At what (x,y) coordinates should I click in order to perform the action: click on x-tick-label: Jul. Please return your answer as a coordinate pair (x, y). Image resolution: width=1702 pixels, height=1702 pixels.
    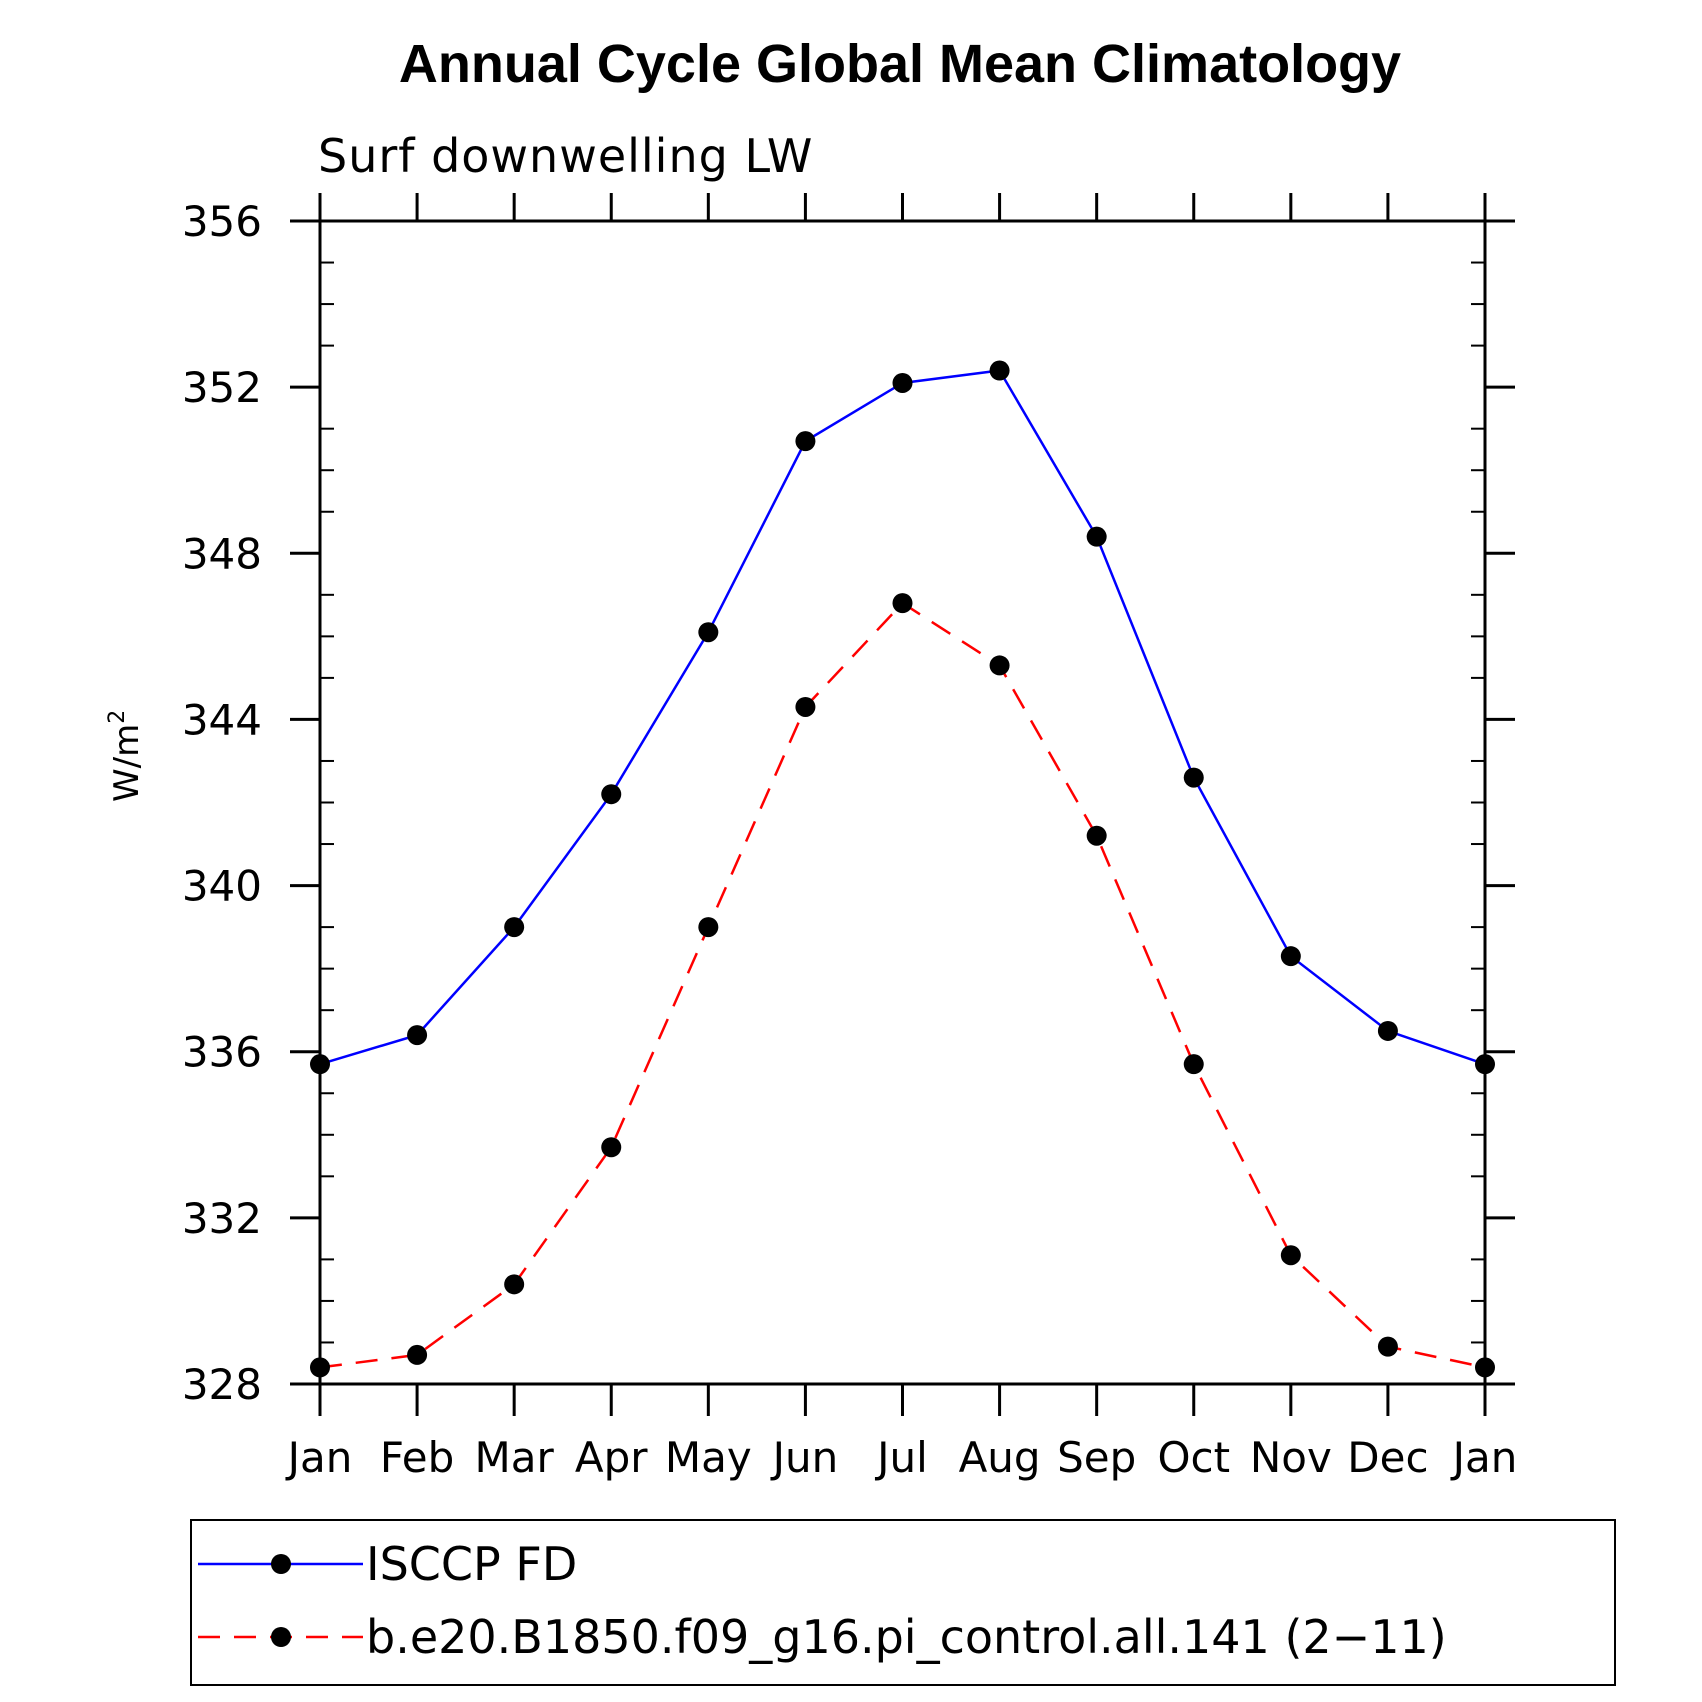
    Looking at the image, I should click on (901, 1457).